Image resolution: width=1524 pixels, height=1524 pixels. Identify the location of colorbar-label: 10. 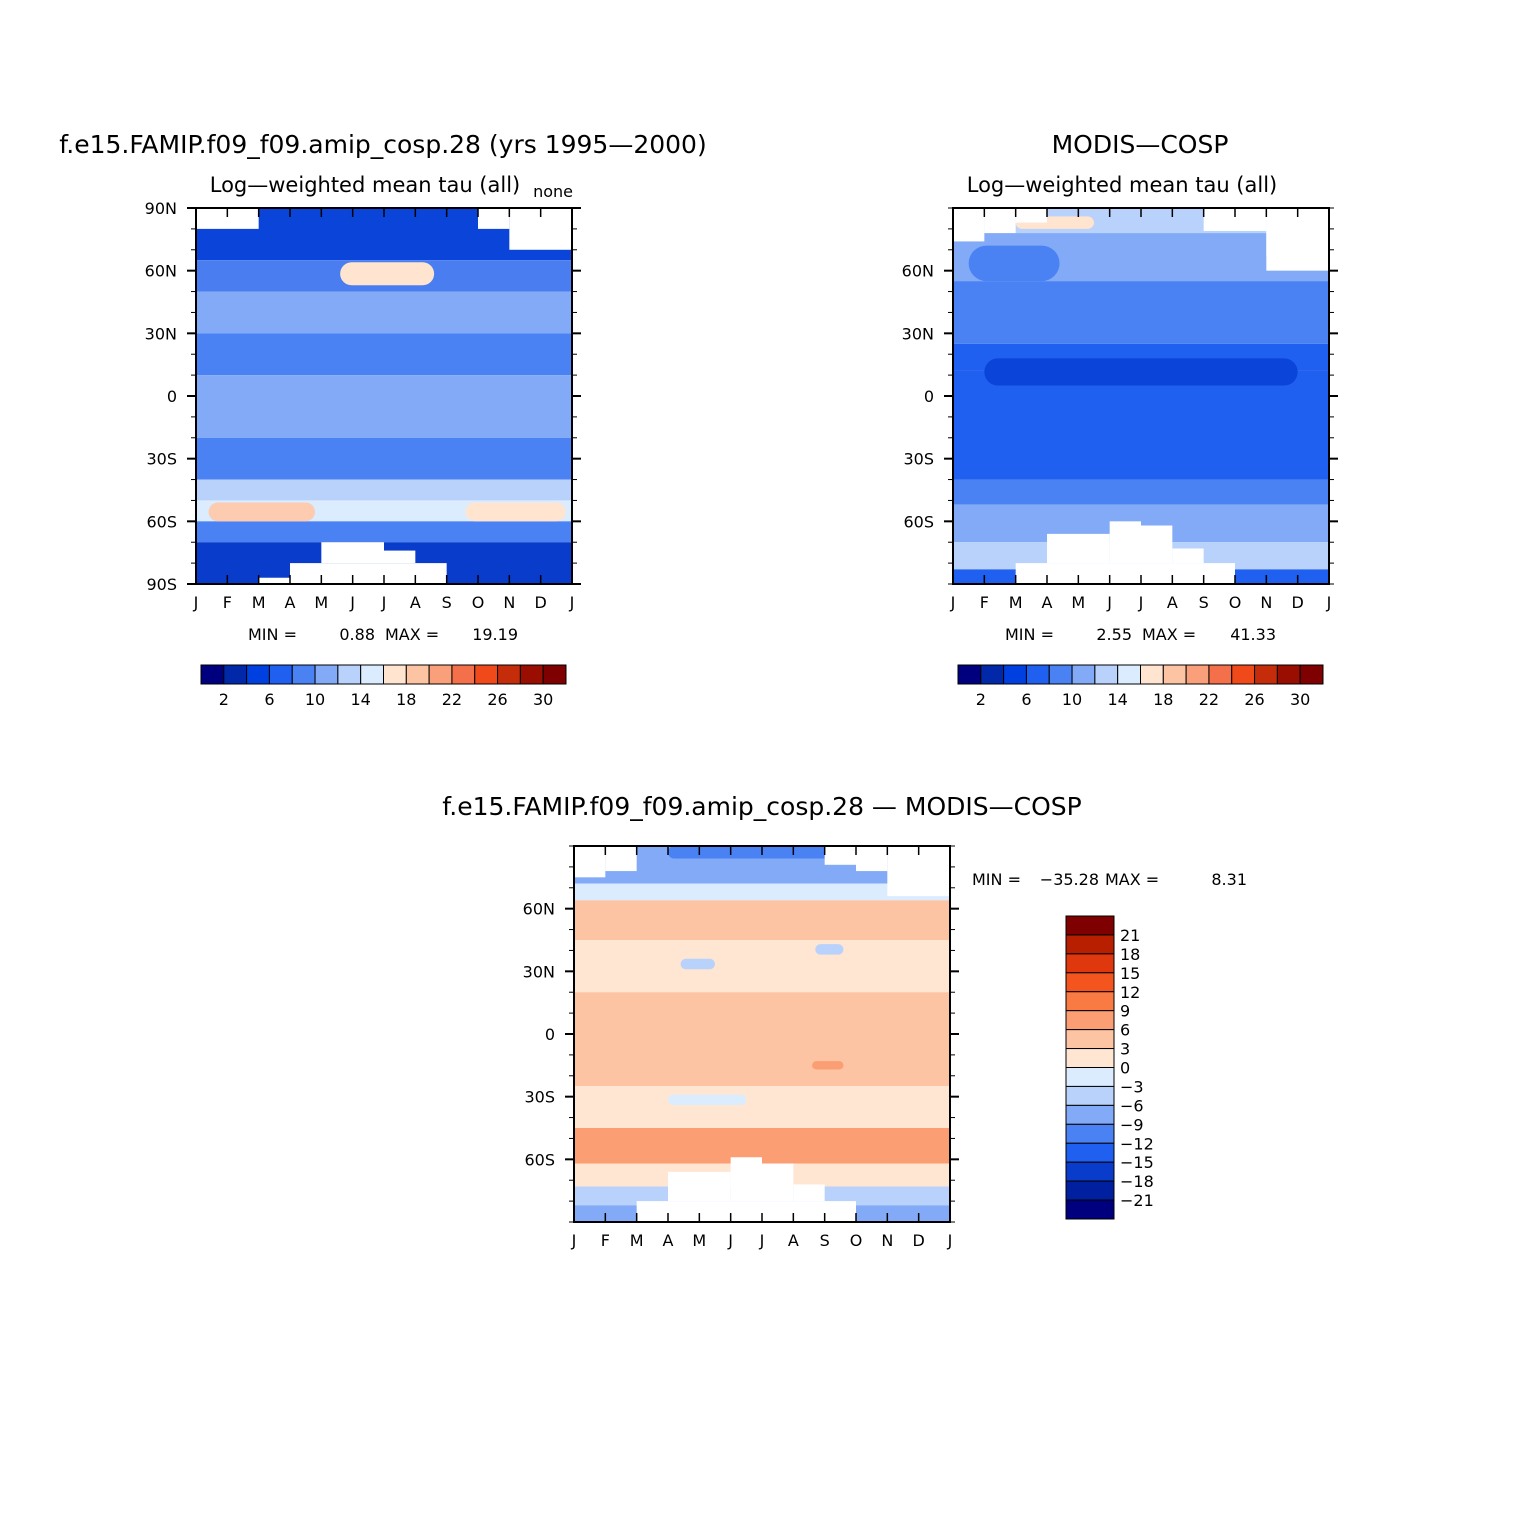
(315, 699).